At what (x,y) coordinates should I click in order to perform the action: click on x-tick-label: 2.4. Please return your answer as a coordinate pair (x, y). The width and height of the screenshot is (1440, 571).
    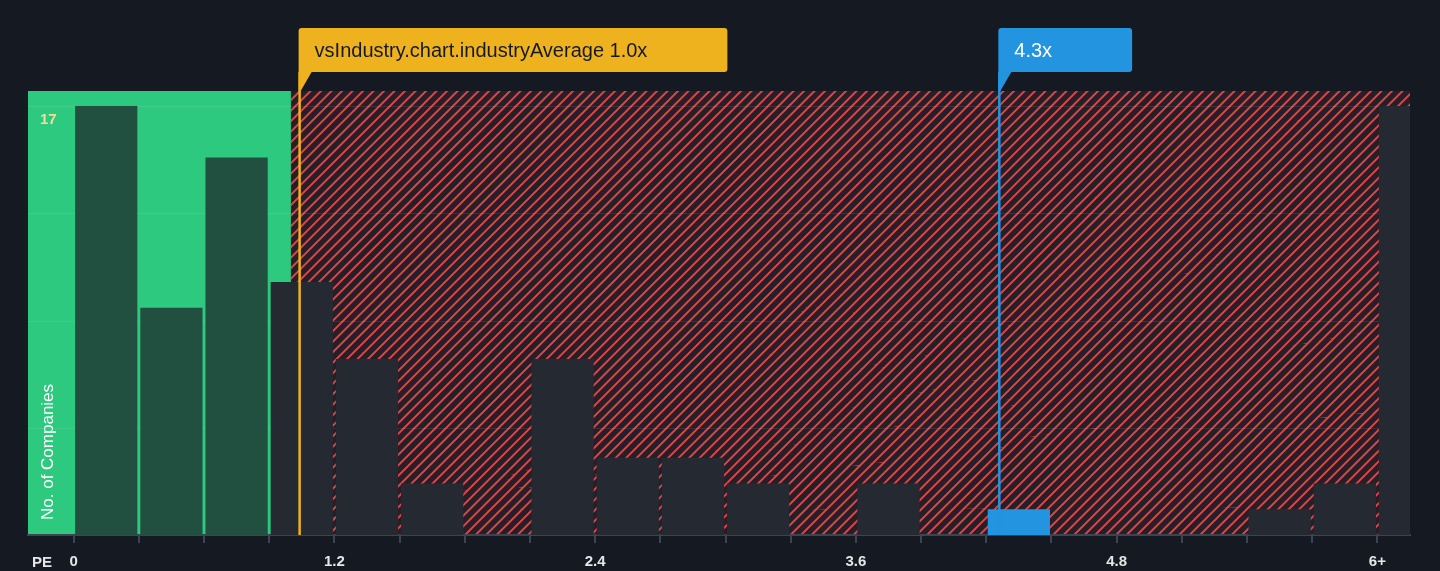
    Looking at the image, I should click on (595, 561).